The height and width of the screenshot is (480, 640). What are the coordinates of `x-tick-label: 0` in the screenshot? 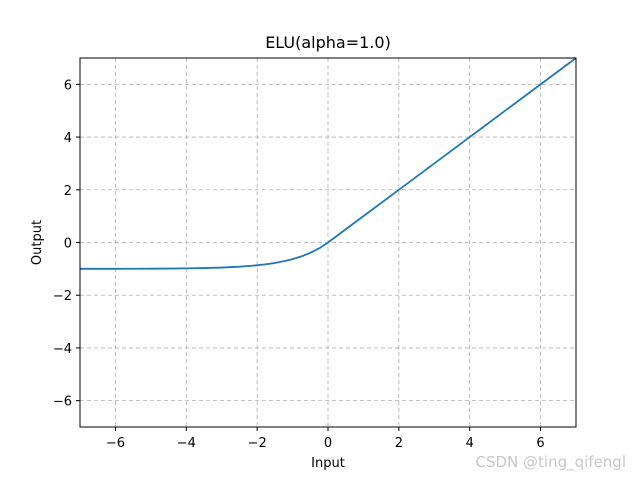 It's located at (328, 443).